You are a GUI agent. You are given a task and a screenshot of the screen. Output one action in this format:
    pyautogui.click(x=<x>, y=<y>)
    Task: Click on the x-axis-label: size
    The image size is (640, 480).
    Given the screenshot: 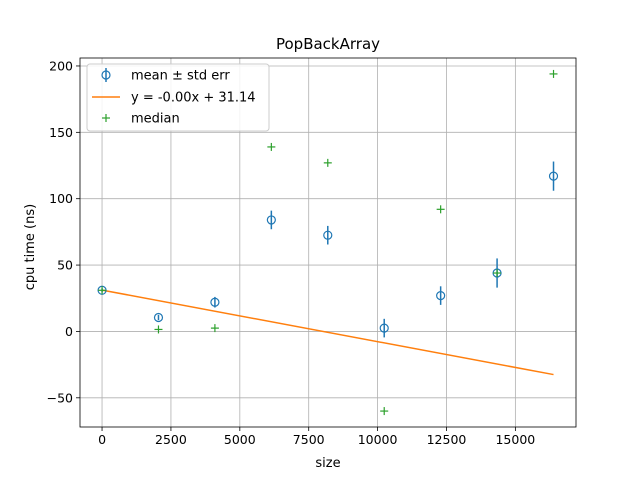 What is the action you would take?
    pyautogui.click(x=327, y=463)
    